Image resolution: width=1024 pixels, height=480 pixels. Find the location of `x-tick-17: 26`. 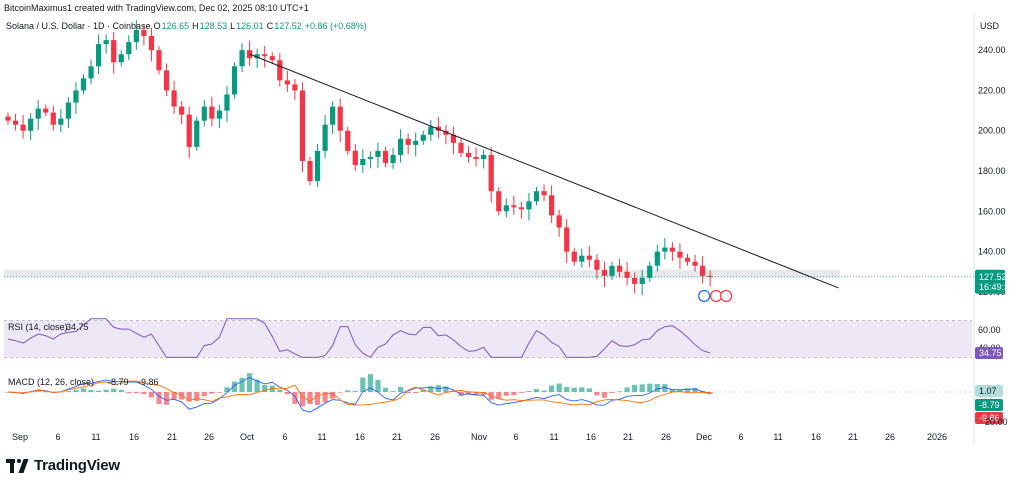

x-tick-17: 26 is located at coordinates (666, 437).